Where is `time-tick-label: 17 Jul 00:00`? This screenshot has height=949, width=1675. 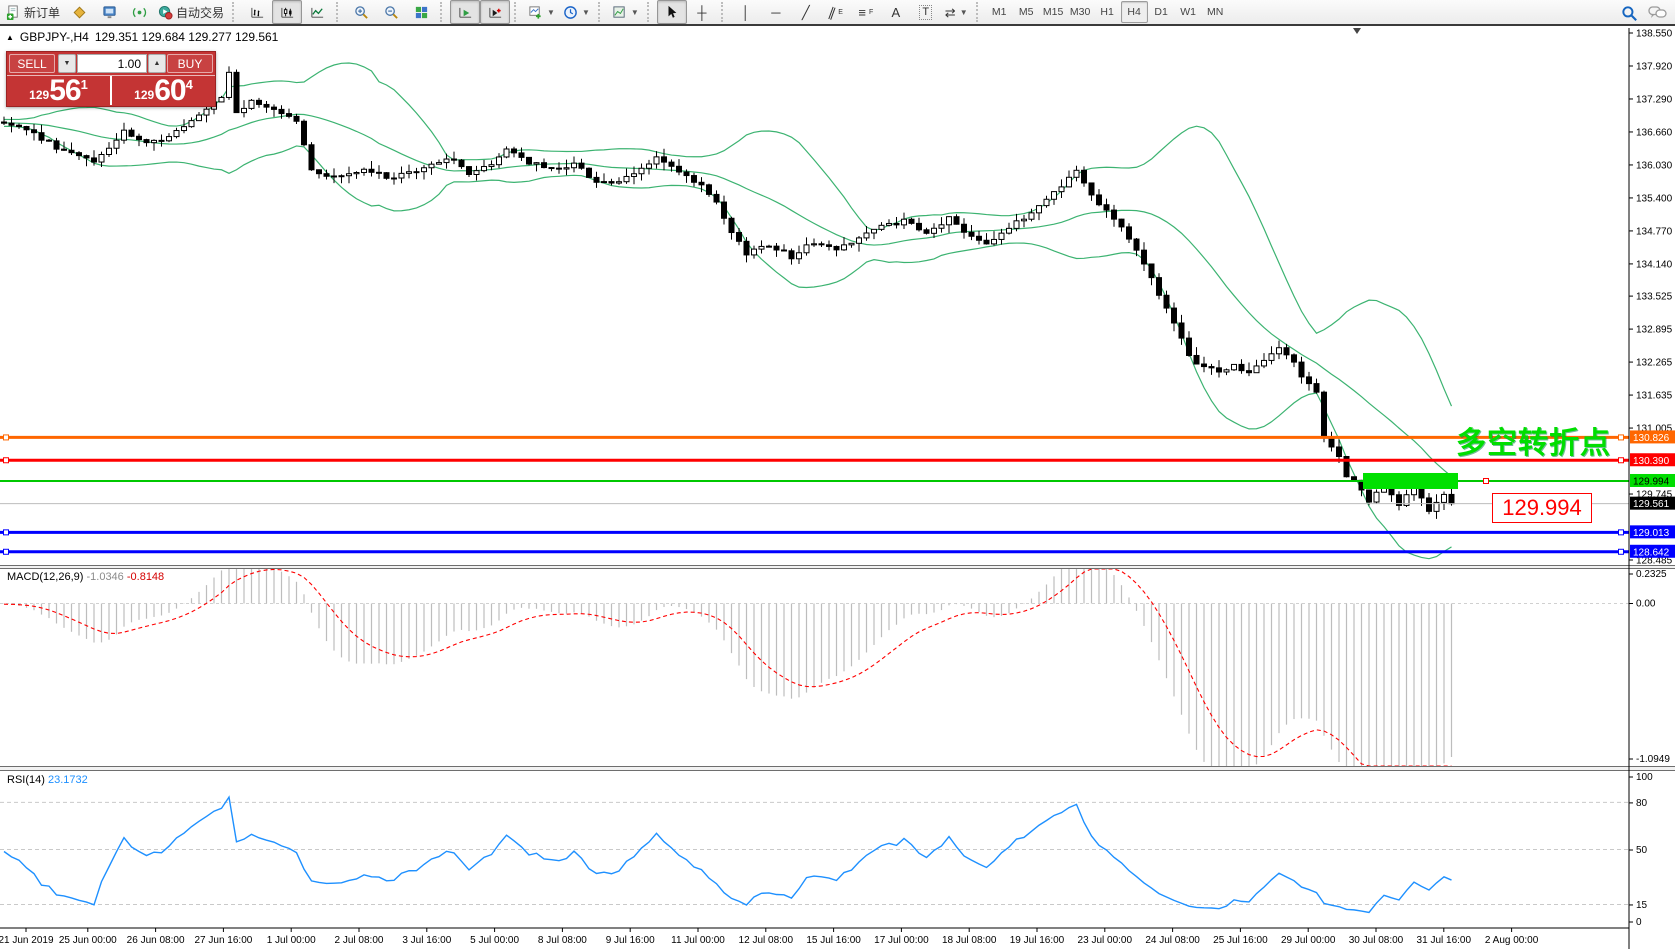
time-tick-label: 17 Jul 00:00 is located at coordinates (901, 940).